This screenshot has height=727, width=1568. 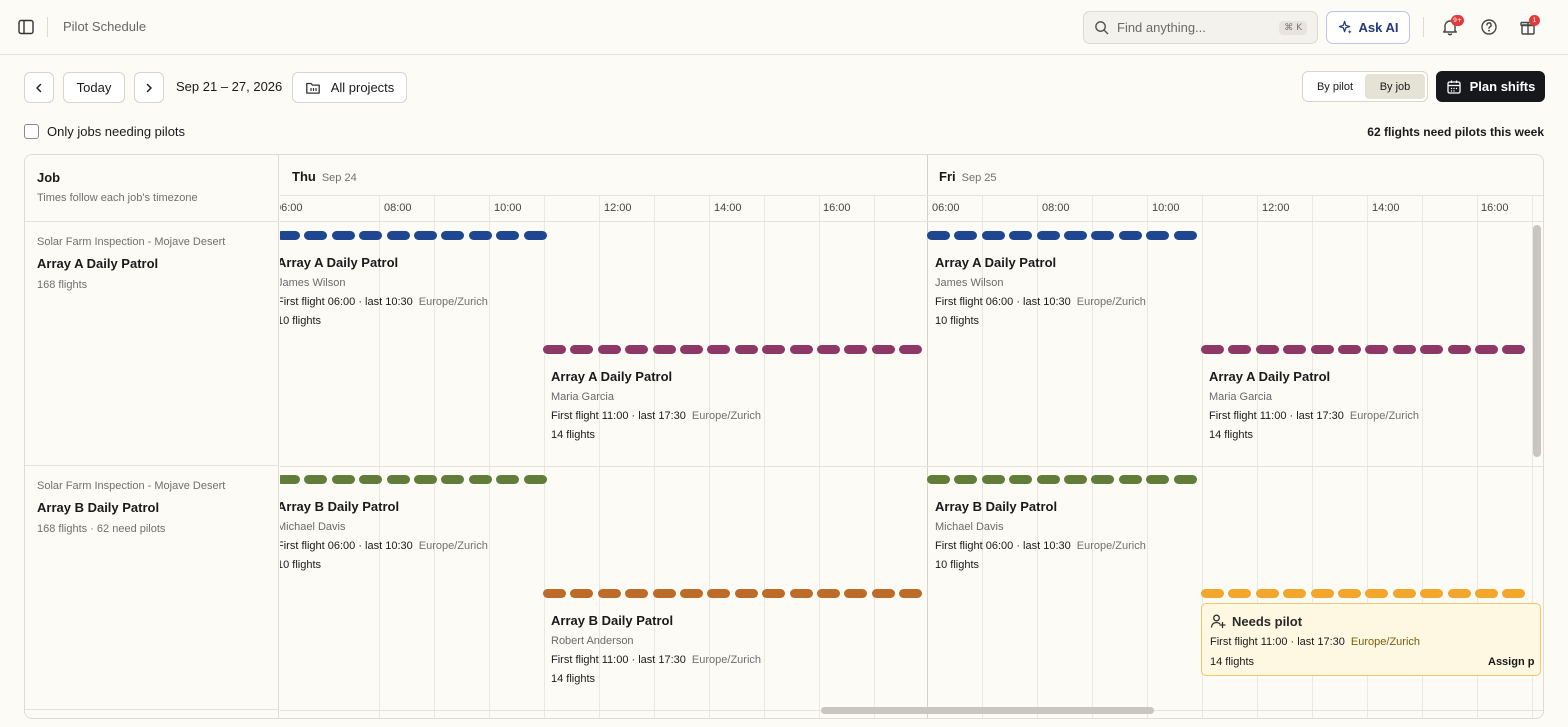 What do you see at coordinates (98, 263) in the screenshot?
I see `job-name: Array A Daily Patrol` at bounding box center [98, 263].